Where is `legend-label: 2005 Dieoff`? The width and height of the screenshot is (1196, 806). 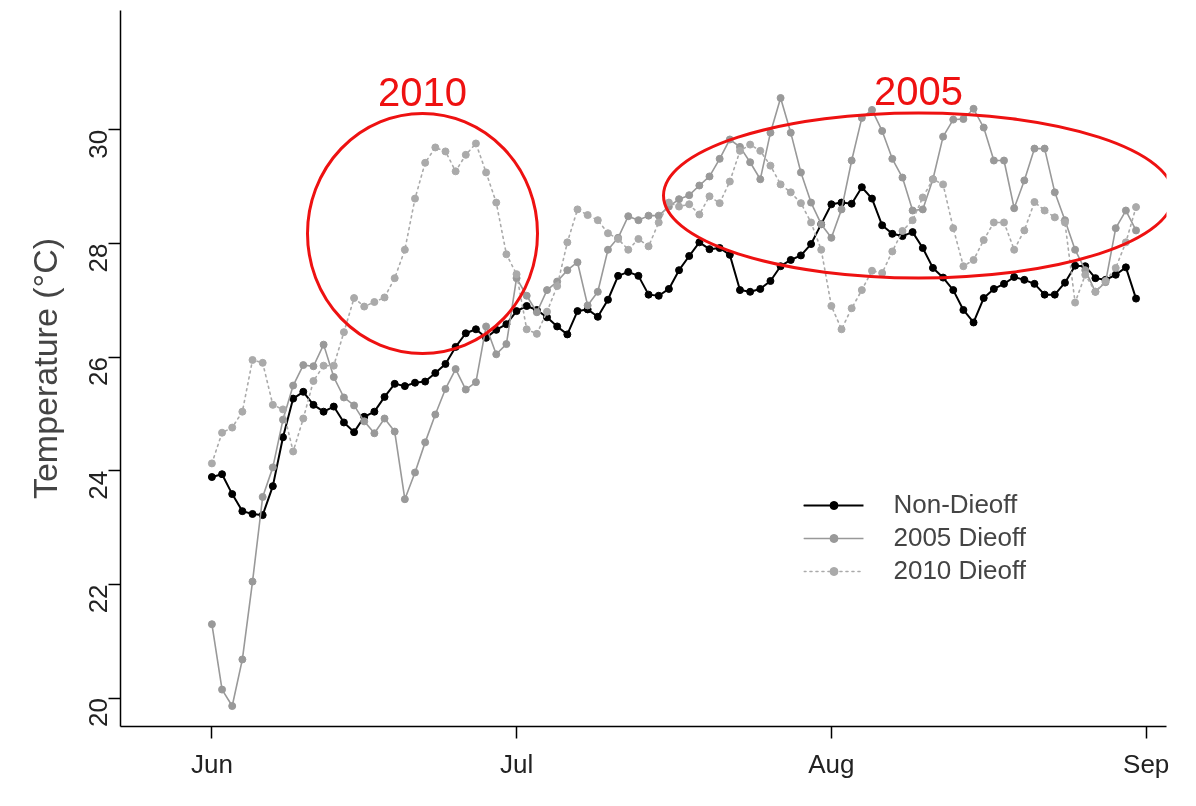
legend-label: 2005 Dieoff is located at coordinates (959, 537).